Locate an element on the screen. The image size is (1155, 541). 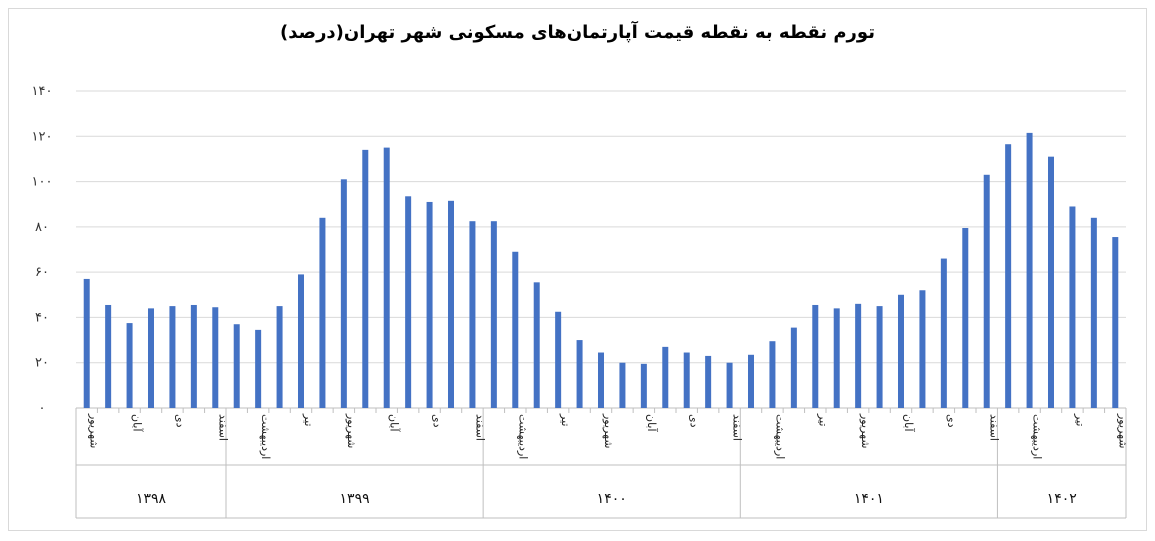
year-label: ۱۴۰۰ is located at coordinates (612, 499).